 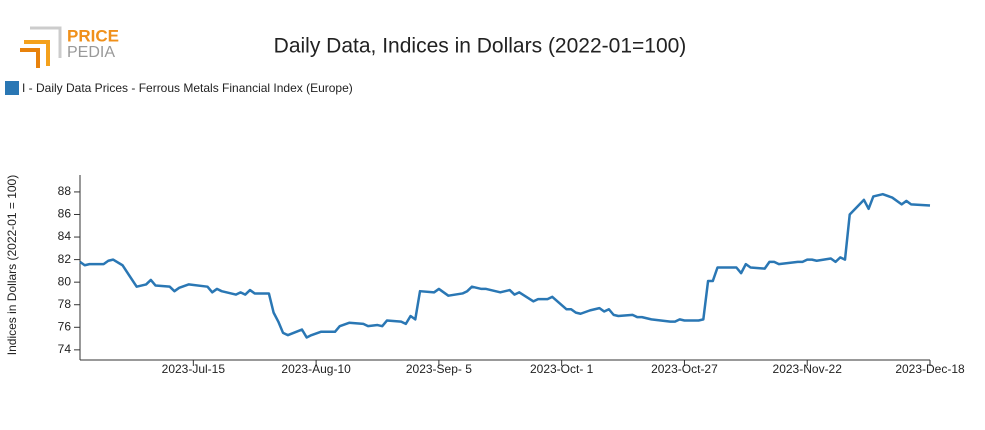 What do you see at coordinates (65, 281) in the screenshot?
I see `y-tick-label: 80` at bounding box center [65, 281].